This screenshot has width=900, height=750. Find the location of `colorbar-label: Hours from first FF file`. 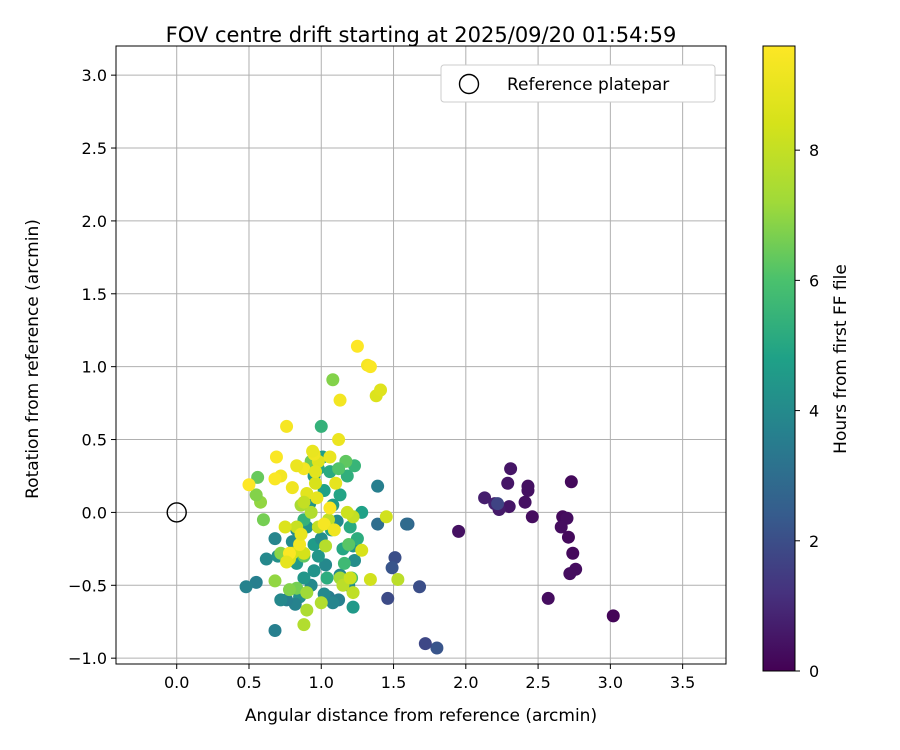

colorbar-label: Hours from first FF file is located at coordinates (841, 359).